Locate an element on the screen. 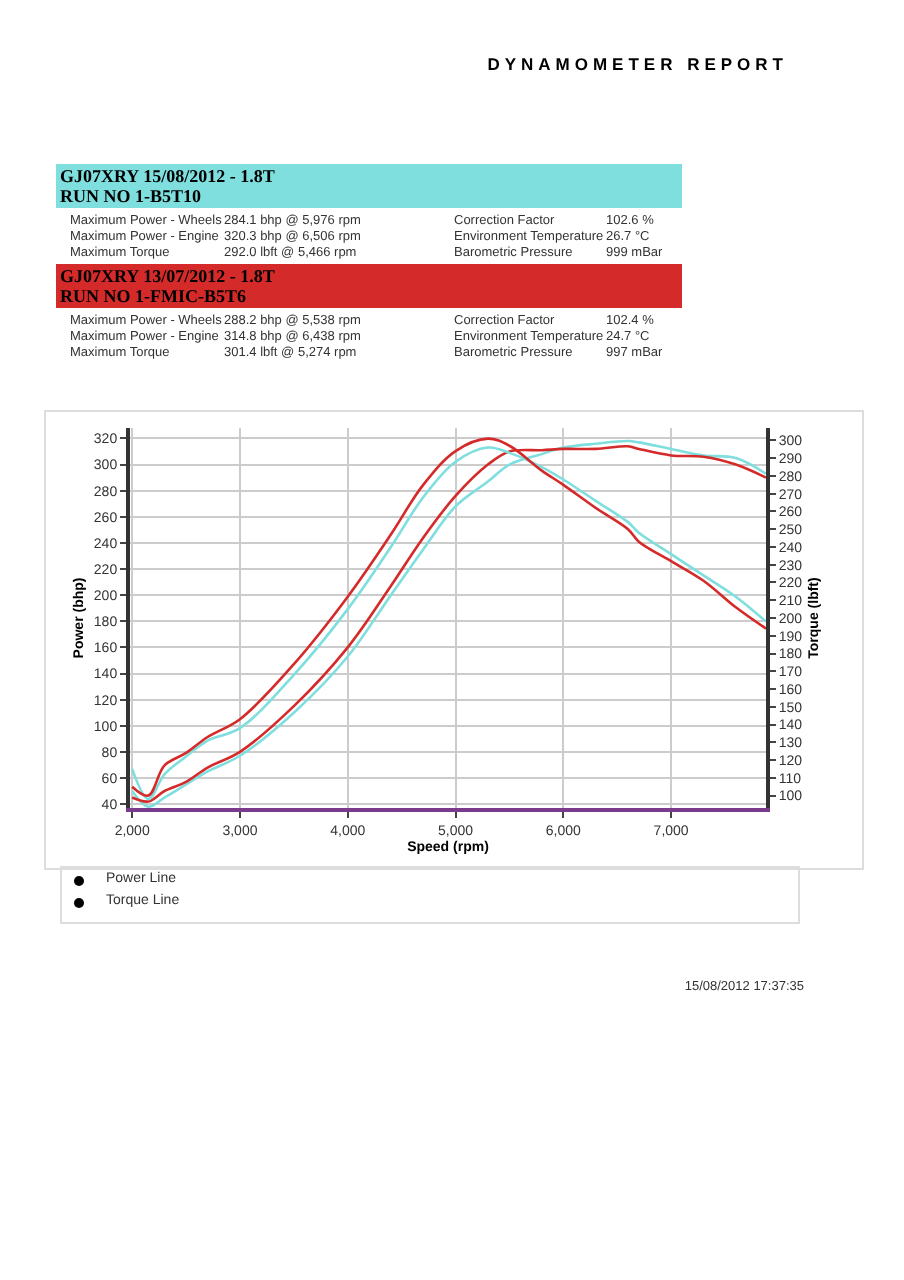 The height and width of the screenshot is (1280, 904). chart-title: DYNAMOMETER REPORT is located at coordinates (637, 64).